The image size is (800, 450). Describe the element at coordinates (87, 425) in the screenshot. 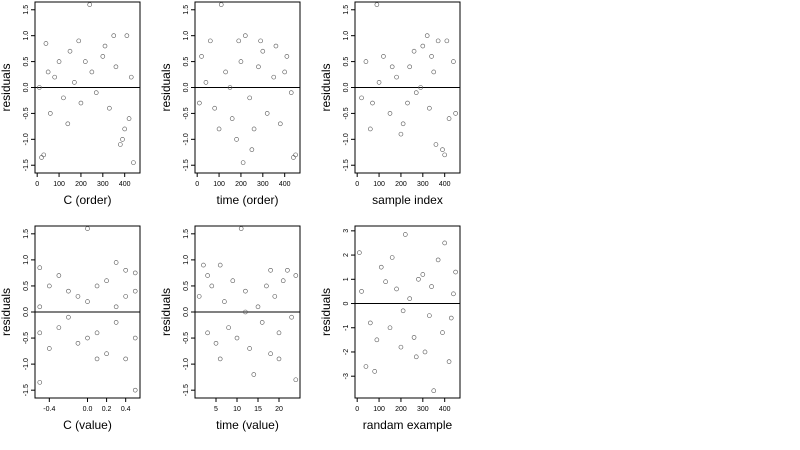

I see `x-axis-label: C (value)` at that location.